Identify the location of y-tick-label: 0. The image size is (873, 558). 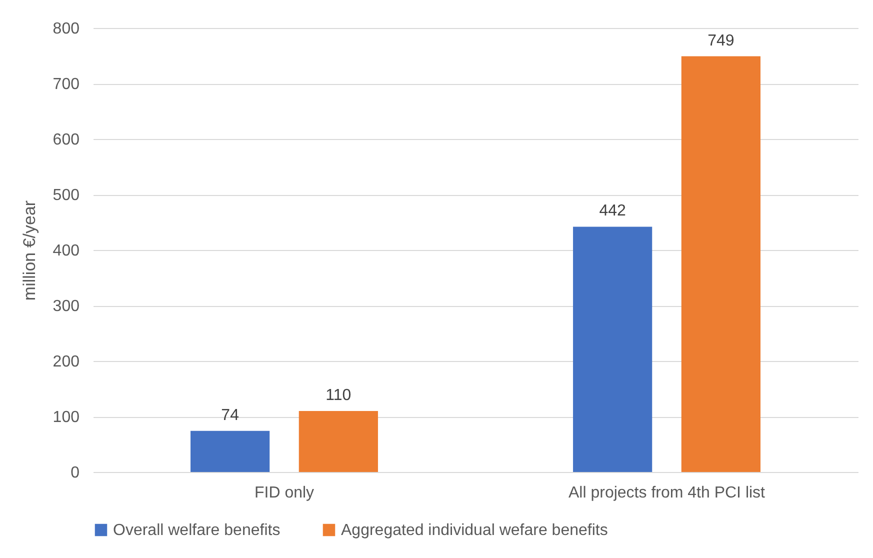
(75, 473).